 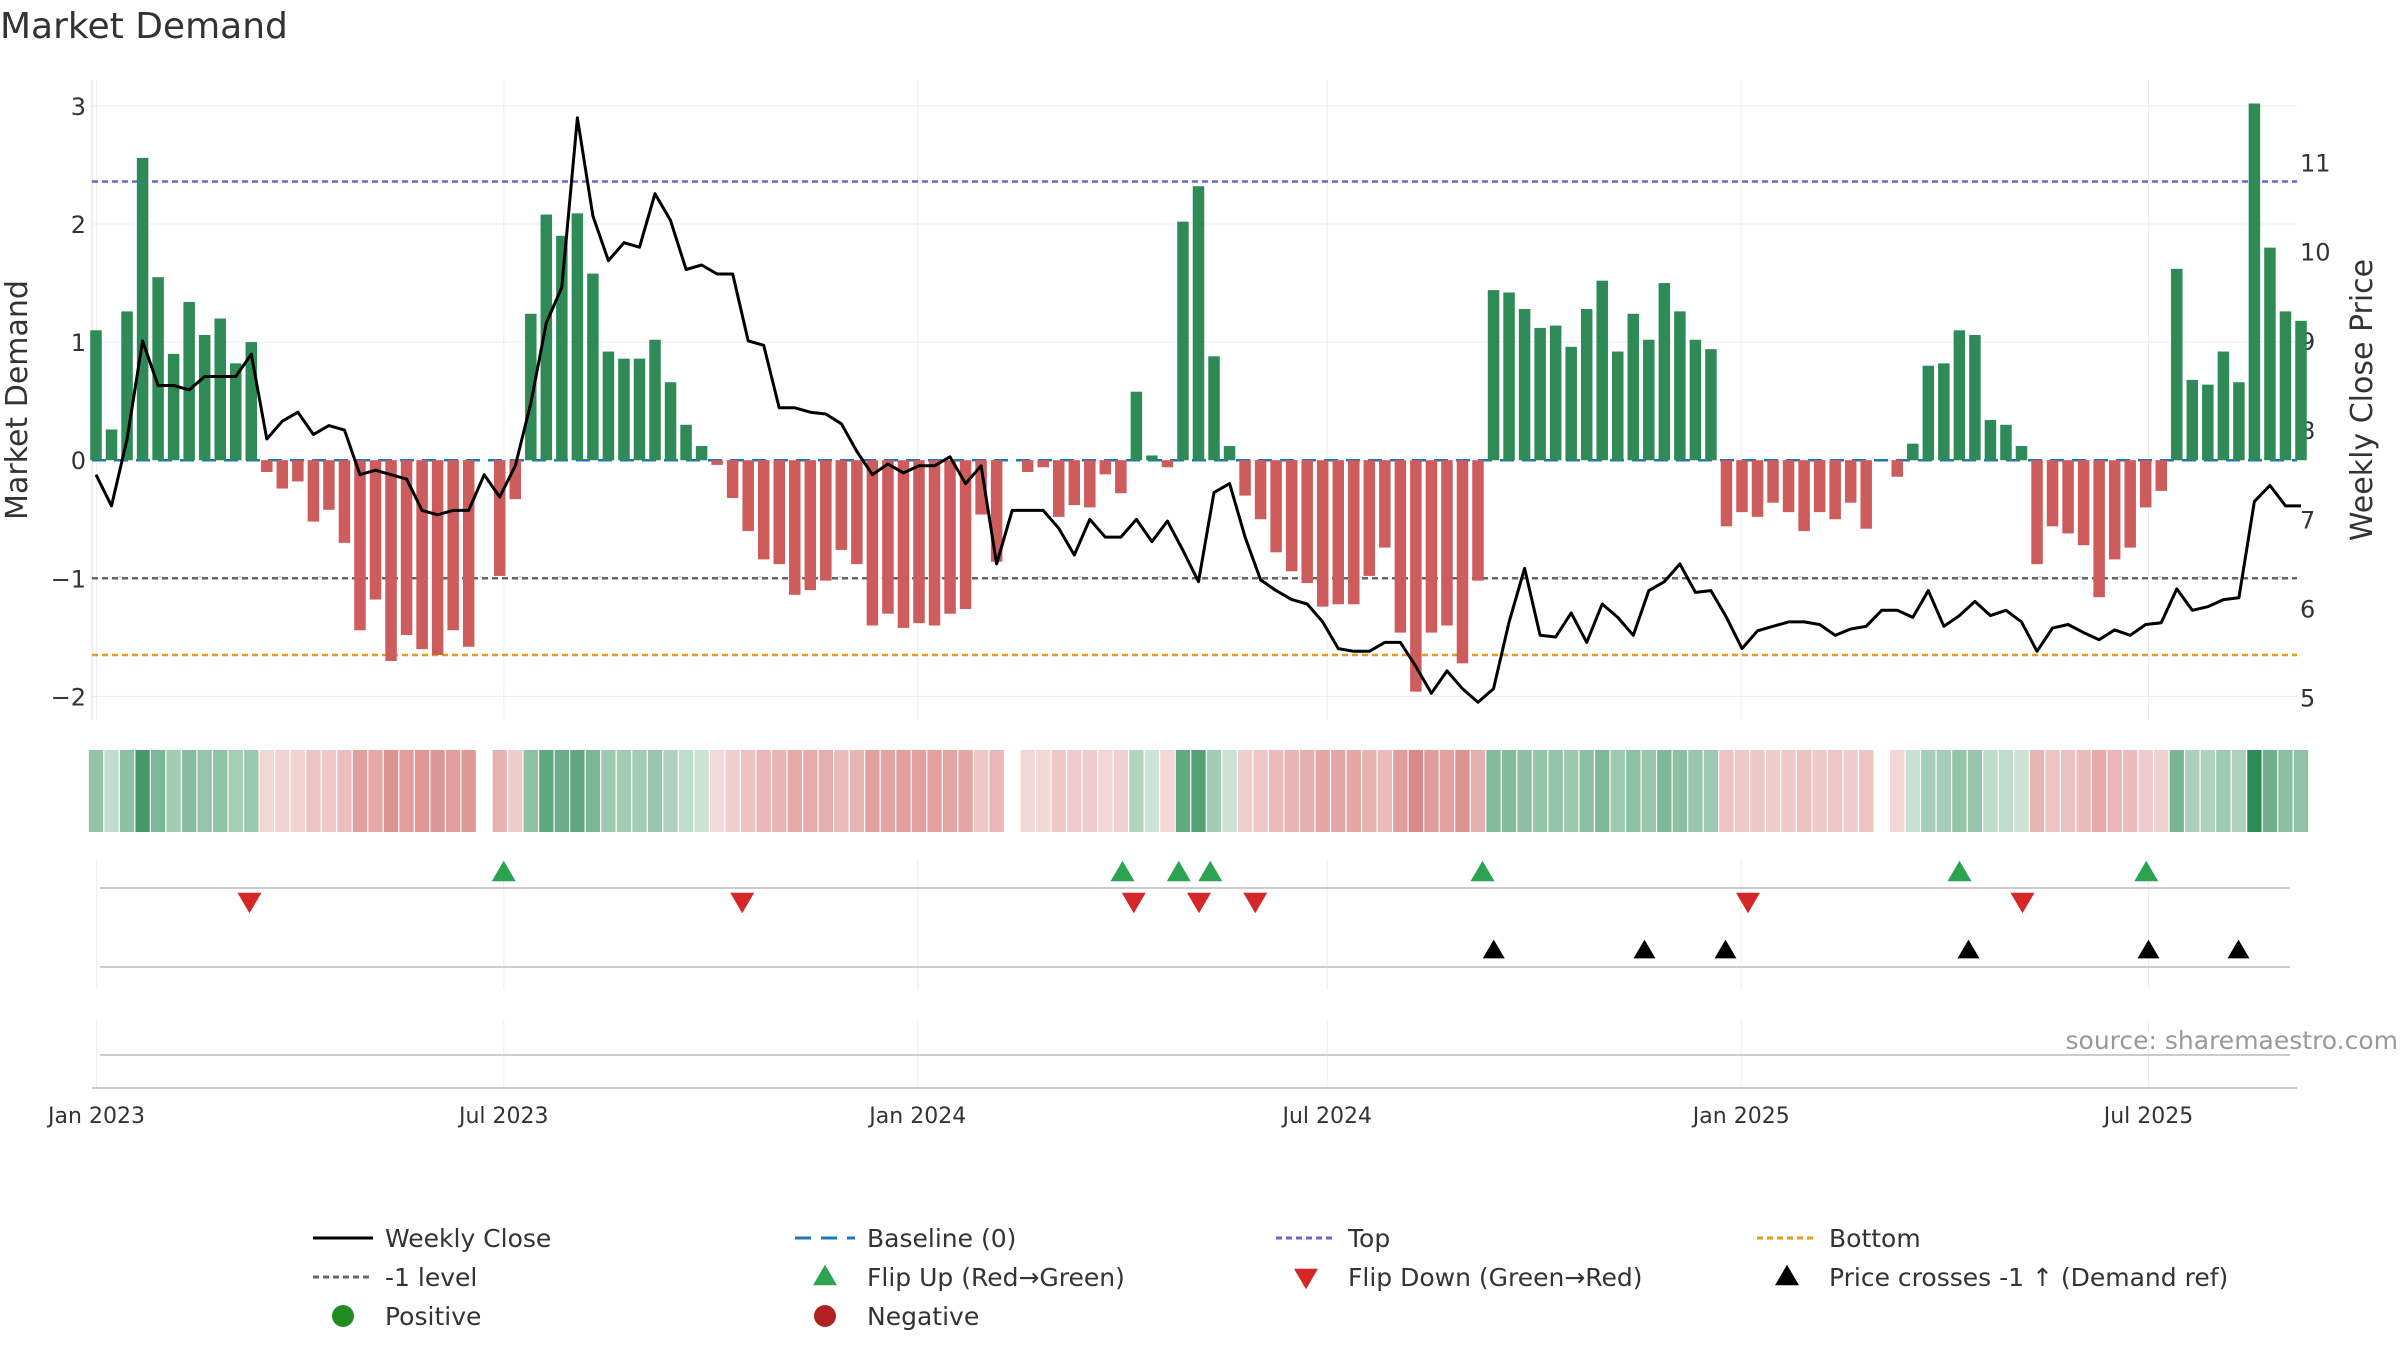 What do you see at coordinates (68, 697) in the screenshot?
I see `y-tick-label: −2` at bounding box center [68, 697].